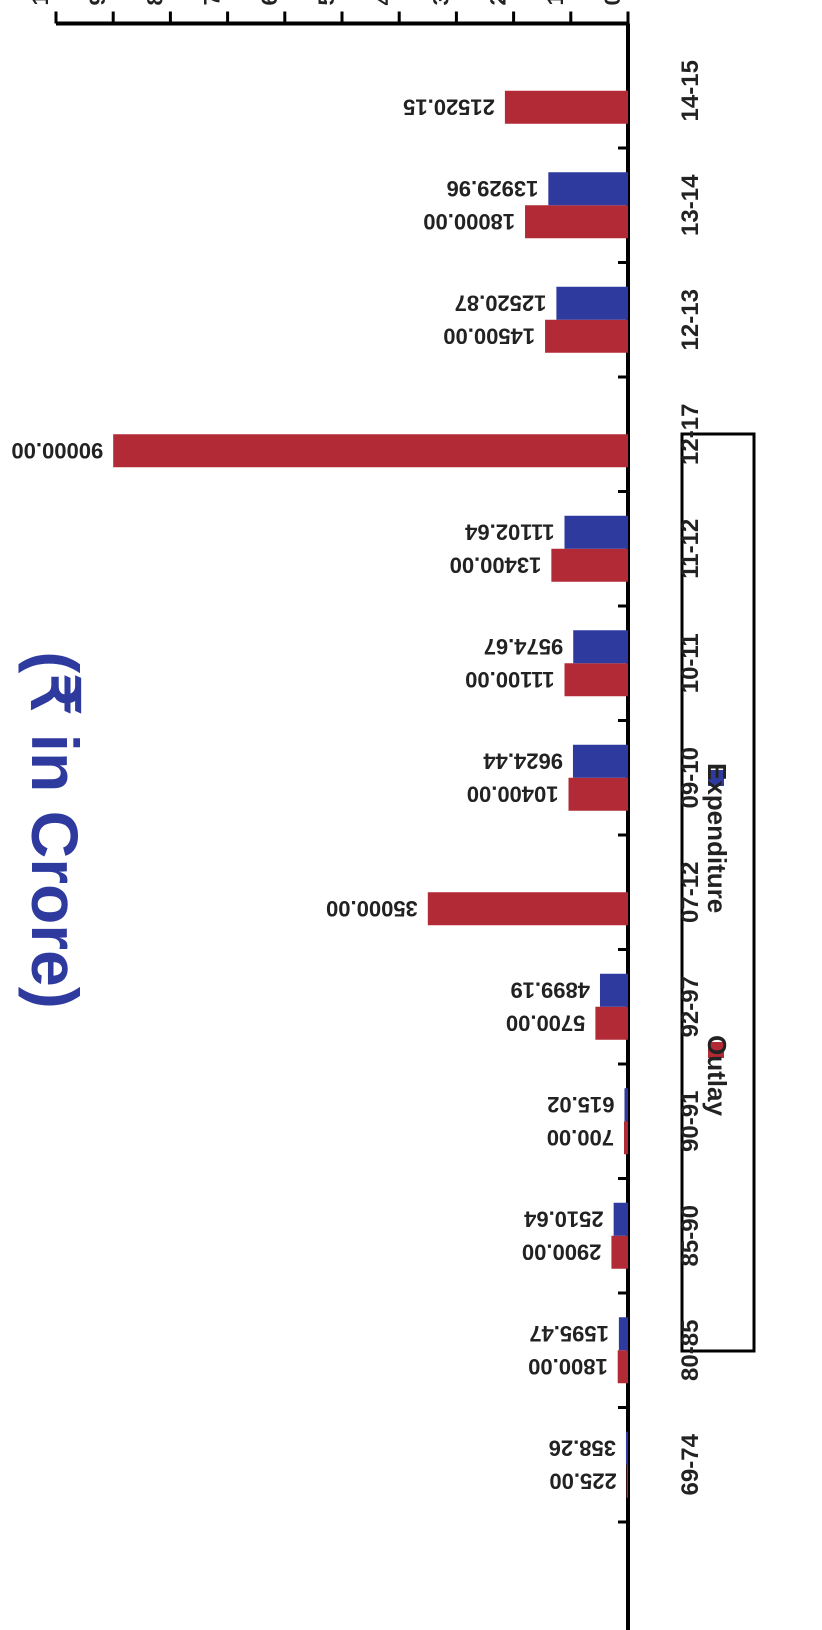  What do you see at coordinates (498, 3) in the screenshot?
I see `value-tick-label: 20000.00` at bounding box center [498, 3].